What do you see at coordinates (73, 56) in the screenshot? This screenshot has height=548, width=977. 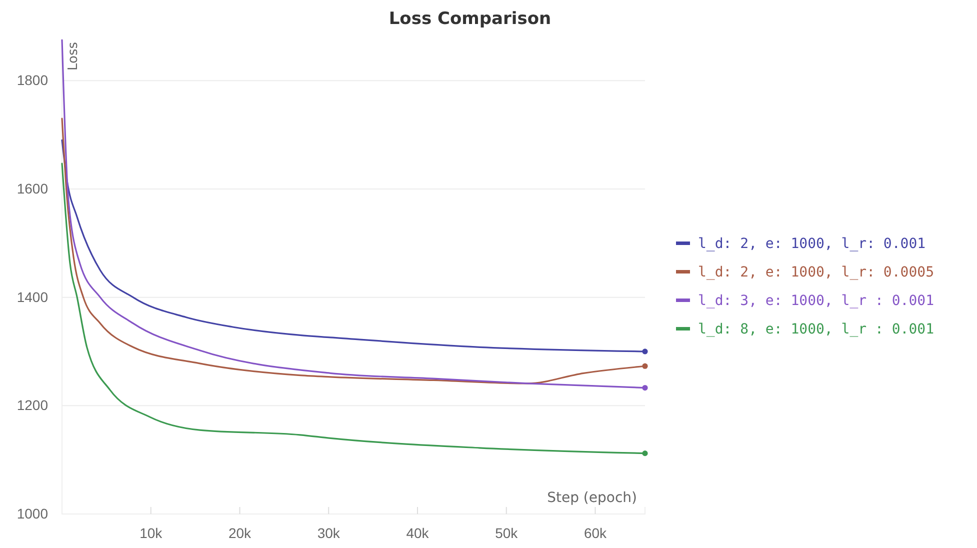 I see `y-axis-title: Loss` at bounding box center [73, 56].